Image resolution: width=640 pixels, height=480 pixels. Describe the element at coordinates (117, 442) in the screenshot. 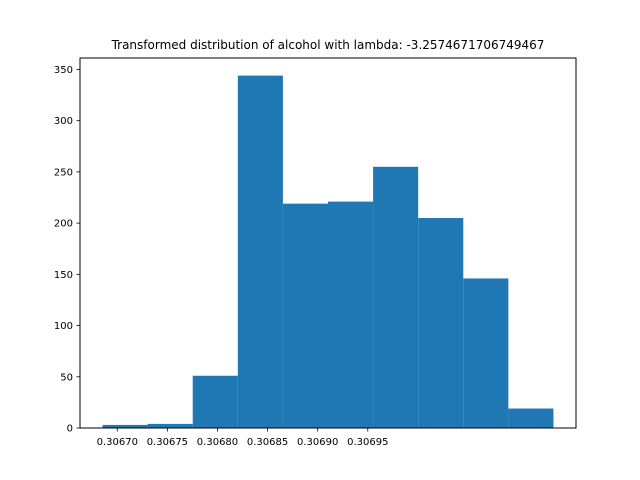

I see `x-tick-label: 0.30670` at that location.